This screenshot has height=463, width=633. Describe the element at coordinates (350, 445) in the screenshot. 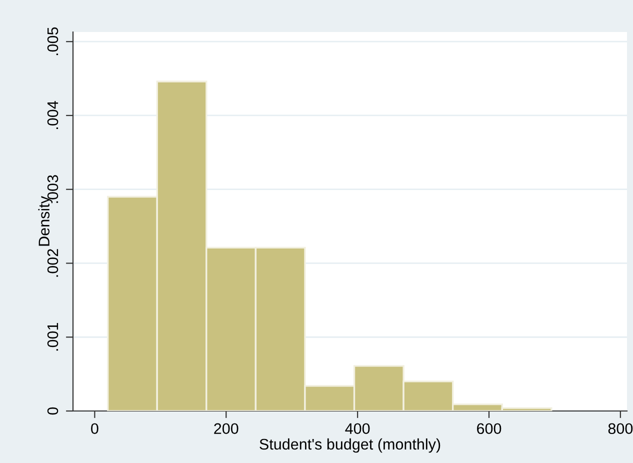

I see `x-axis-title: Student's budget (monthly)` at that location.